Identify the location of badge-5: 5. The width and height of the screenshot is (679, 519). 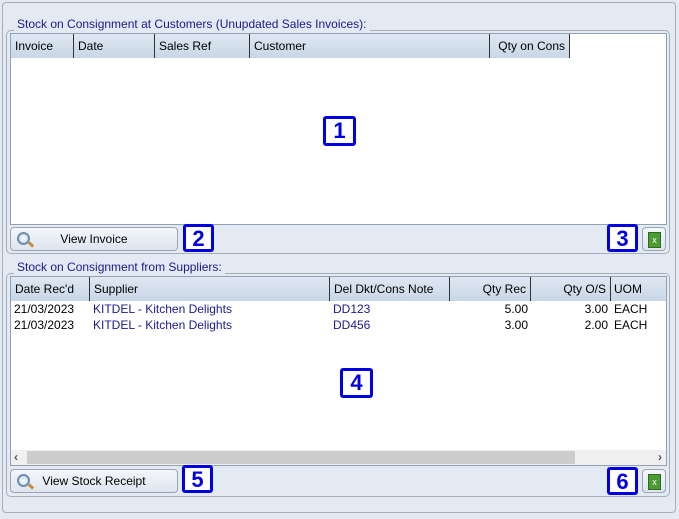
(197, 479).